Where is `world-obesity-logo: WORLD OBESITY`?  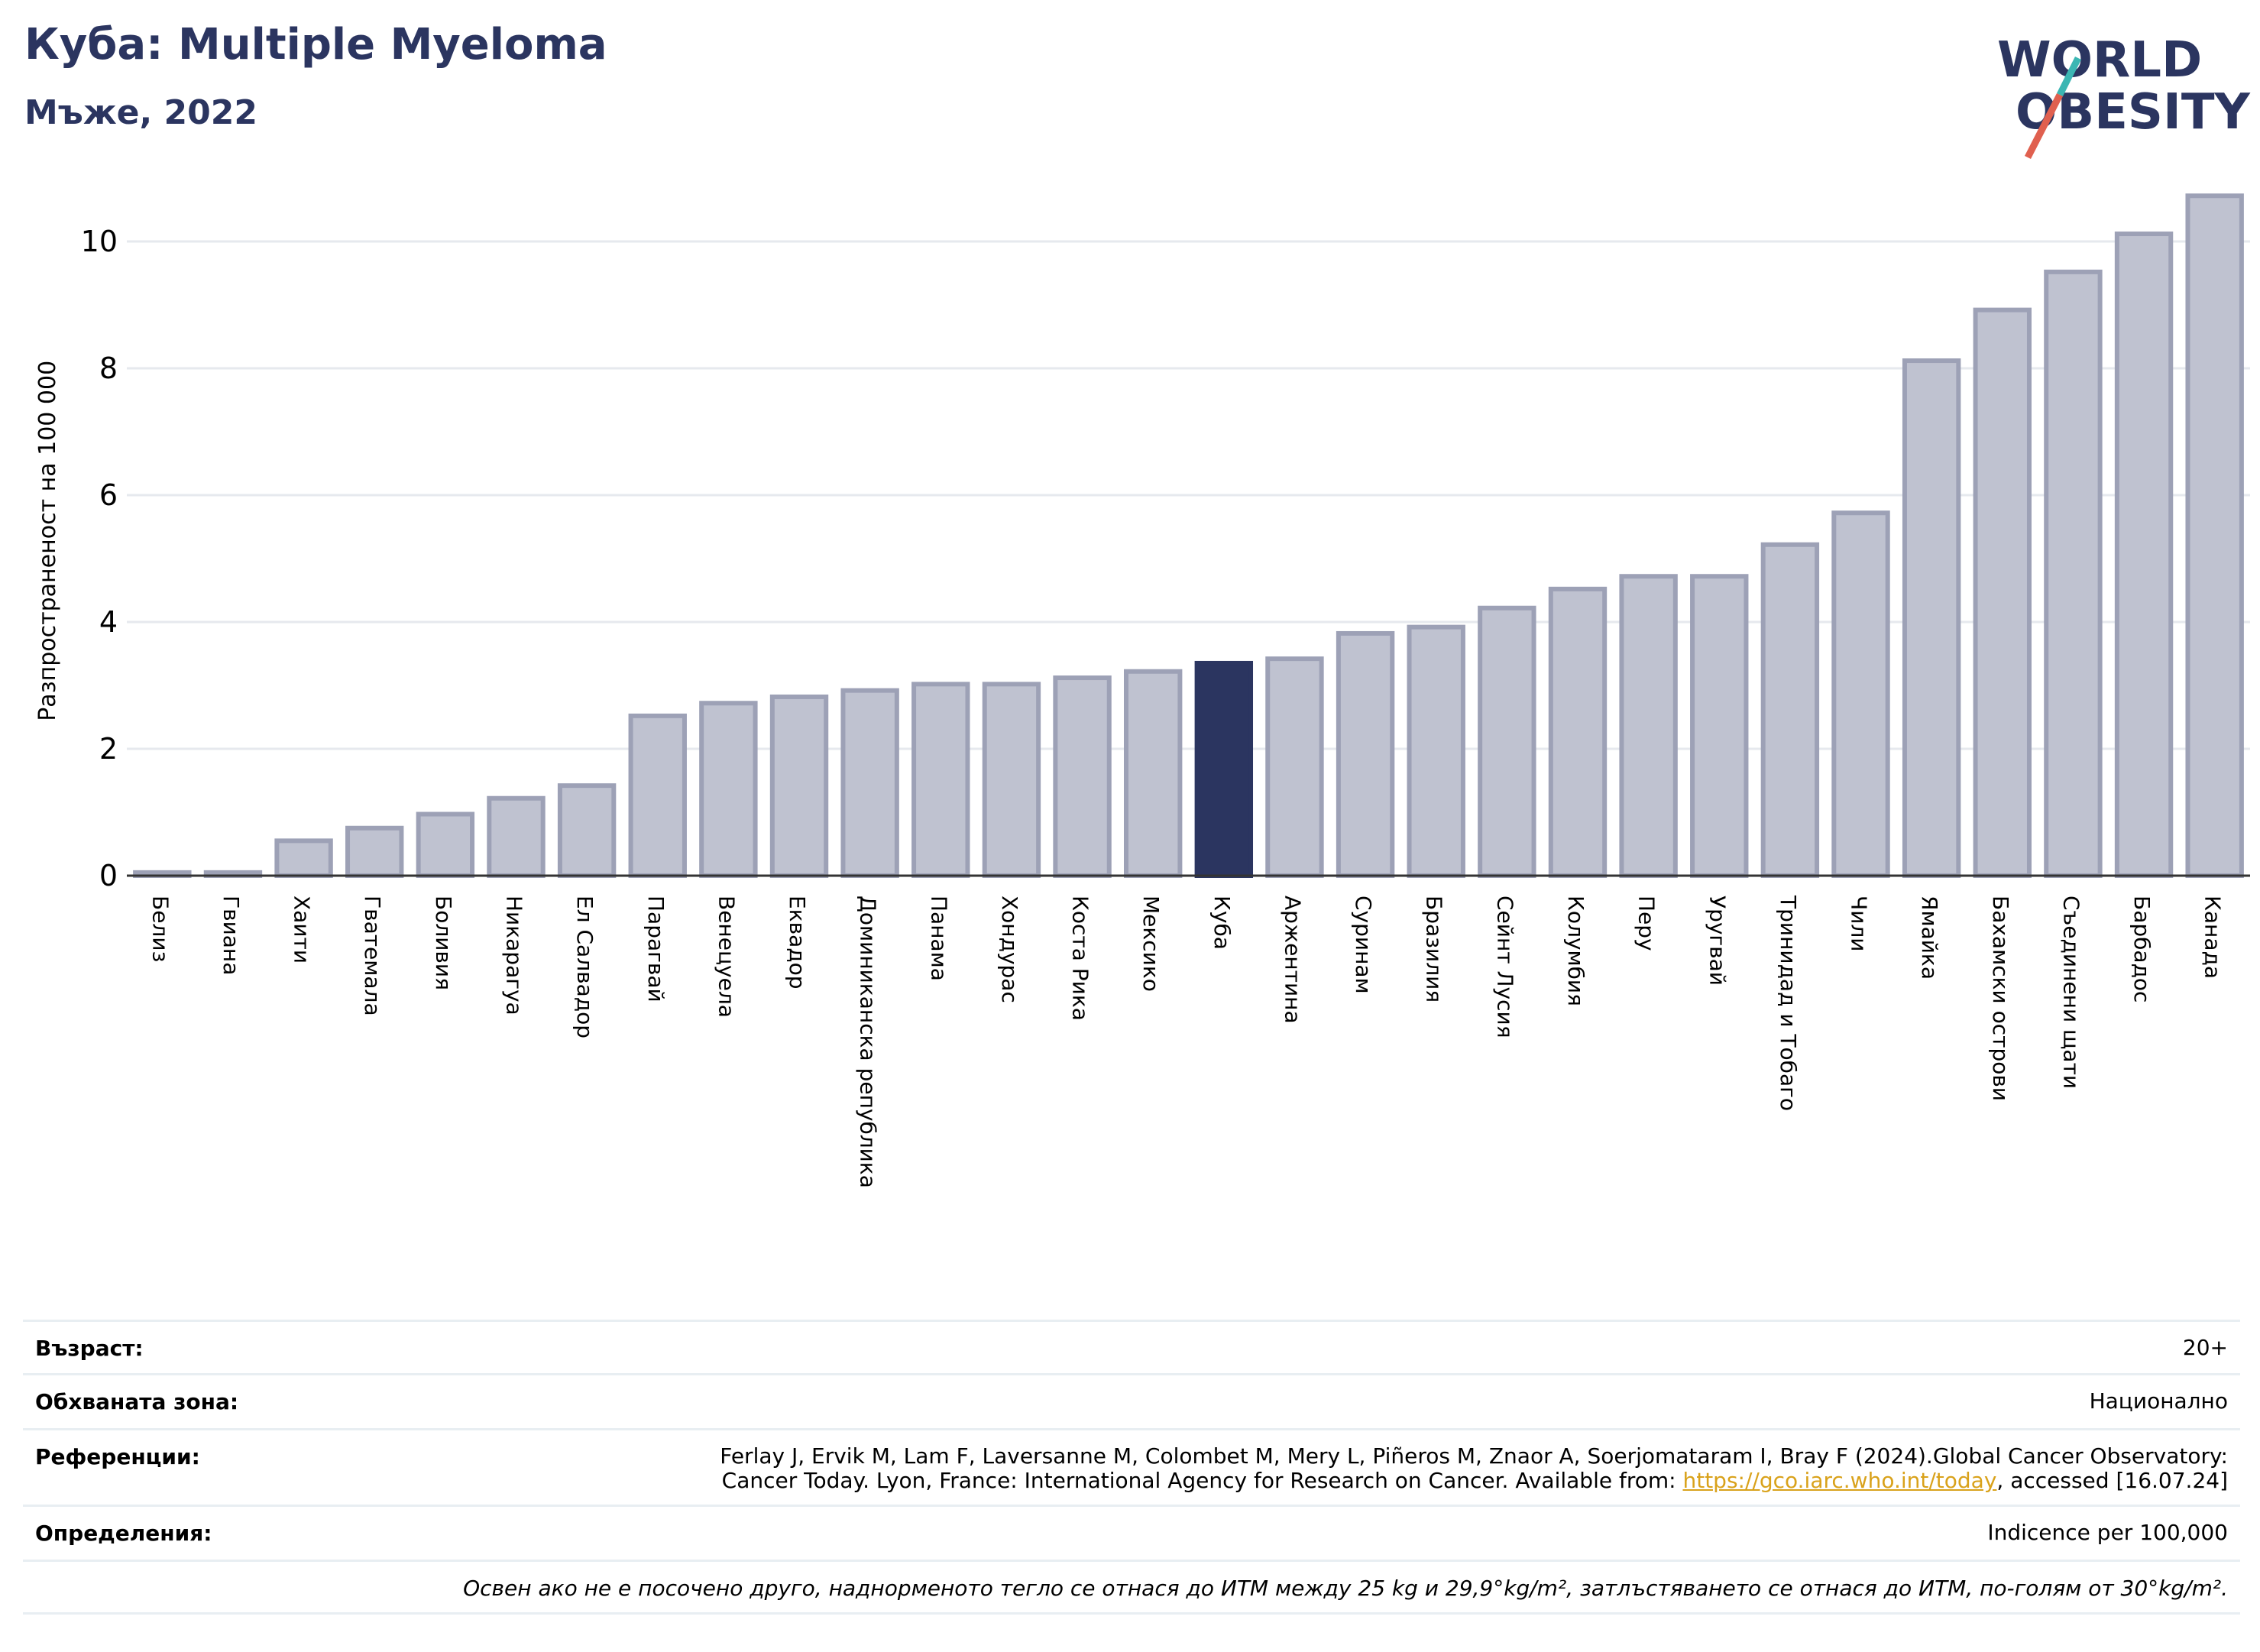 world-obesity-logo: WORLD OBESITY is located at coordinates (2123, 96).